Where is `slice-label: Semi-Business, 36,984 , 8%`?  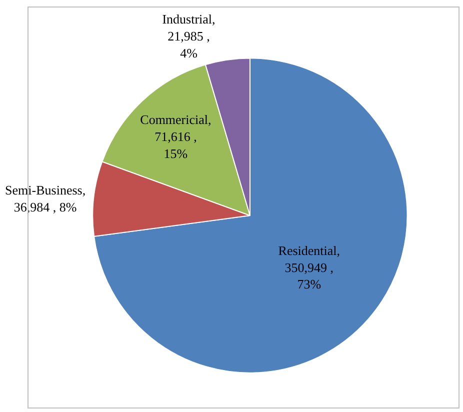
slice-label: Semi-Business, 36,984 , 8% is located at coordinates (45, 198).